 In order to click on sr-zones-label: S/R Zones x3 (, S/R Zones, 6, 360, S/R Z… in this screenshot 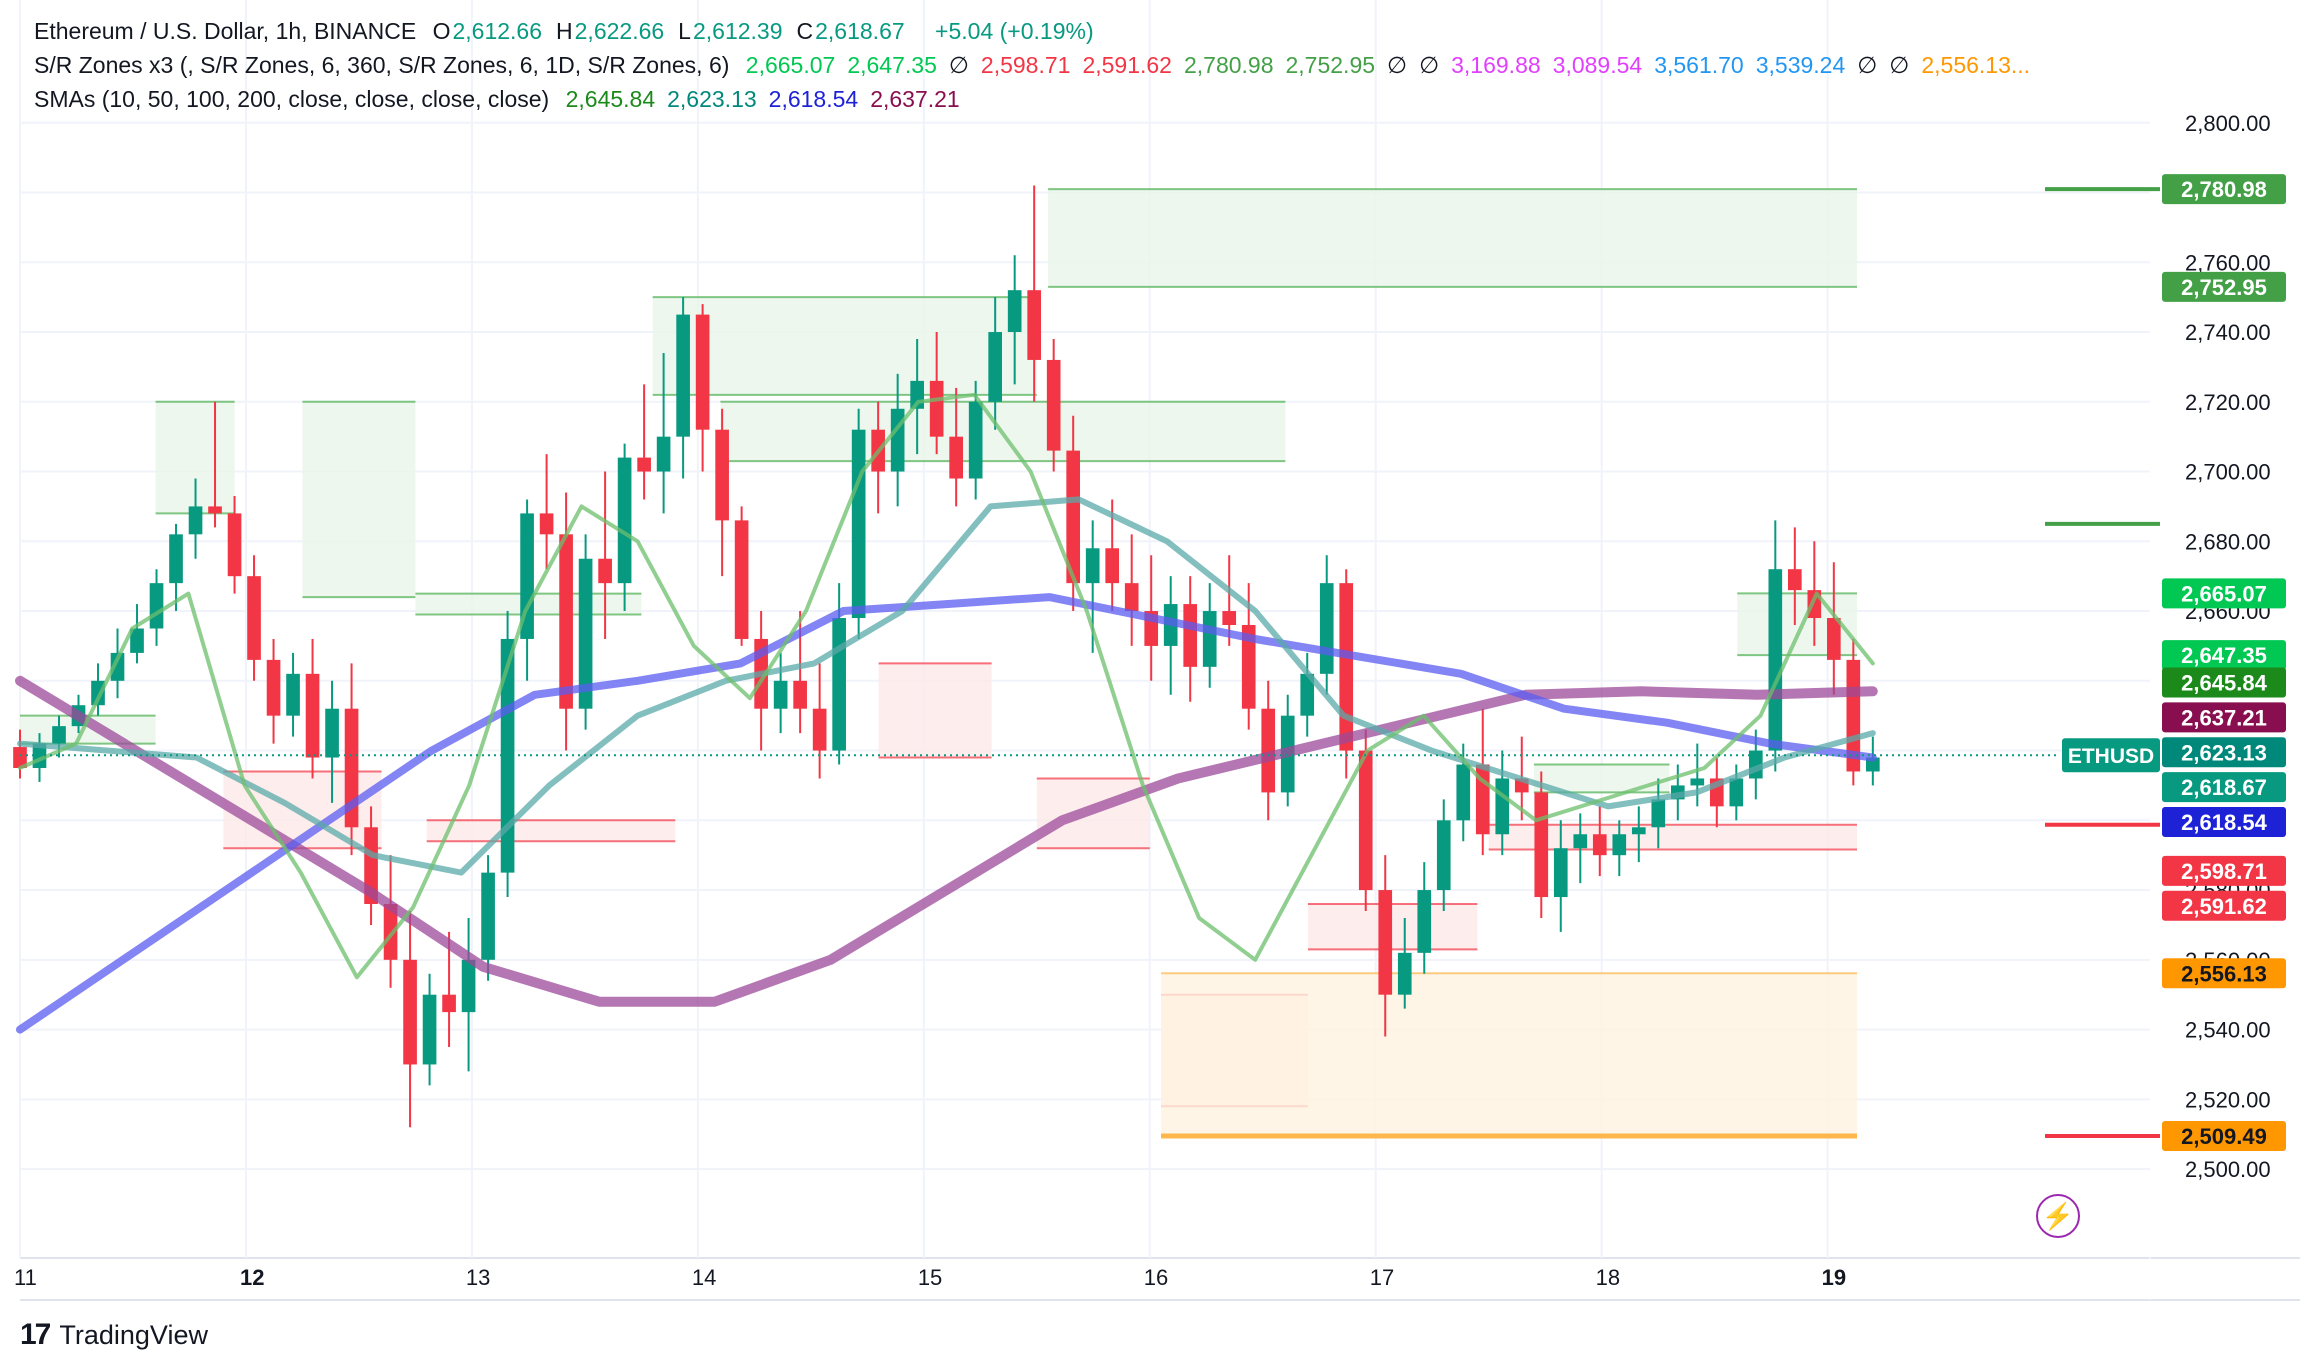, I will do `click(382, 65)`.